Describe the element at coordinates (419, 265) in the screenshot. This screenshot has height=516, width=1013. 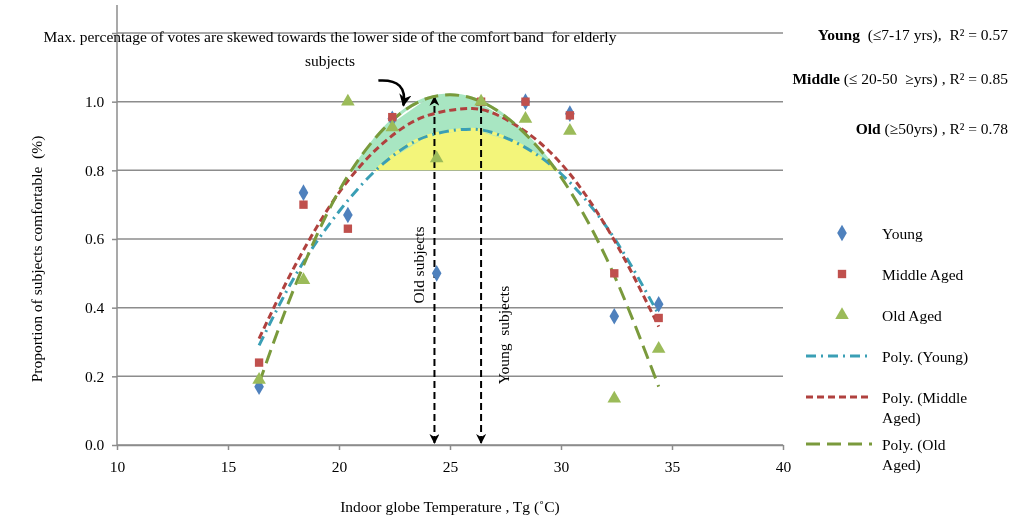
I see `ref-line-label: Old subjects` at that location.